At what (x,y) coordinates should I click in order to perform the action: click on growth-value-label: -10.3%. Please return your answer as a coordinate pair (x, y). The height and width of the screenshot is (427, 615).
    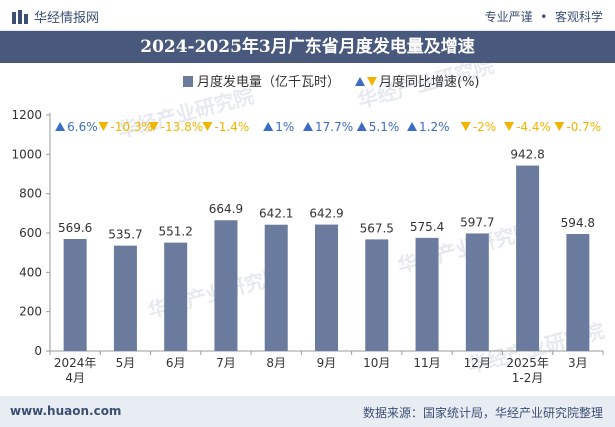
    Looking at the image, I should click on (131, 127).